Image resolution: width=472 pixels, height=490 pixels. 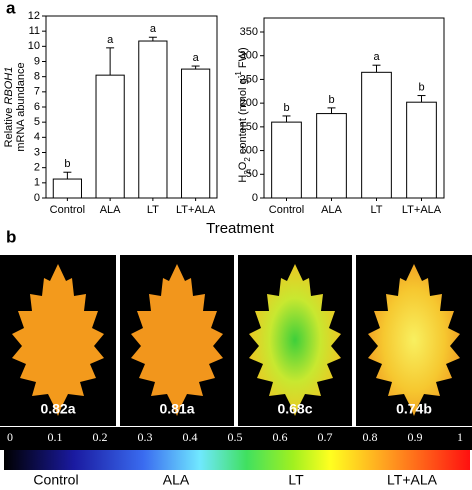 I want to click on legend-label: LT+ALA, so click(x=412, y=480).